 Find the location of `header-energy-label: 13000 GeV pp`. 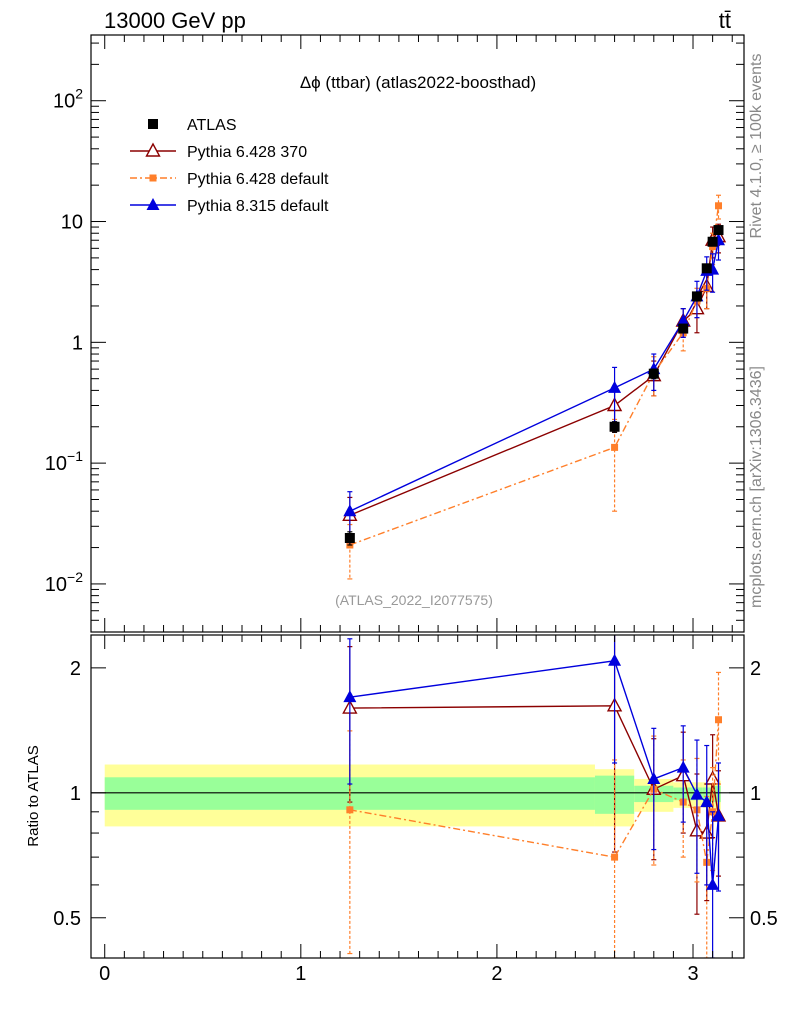

header-energy-label: 13000 GeV pp is located at coordinates (175, 20).